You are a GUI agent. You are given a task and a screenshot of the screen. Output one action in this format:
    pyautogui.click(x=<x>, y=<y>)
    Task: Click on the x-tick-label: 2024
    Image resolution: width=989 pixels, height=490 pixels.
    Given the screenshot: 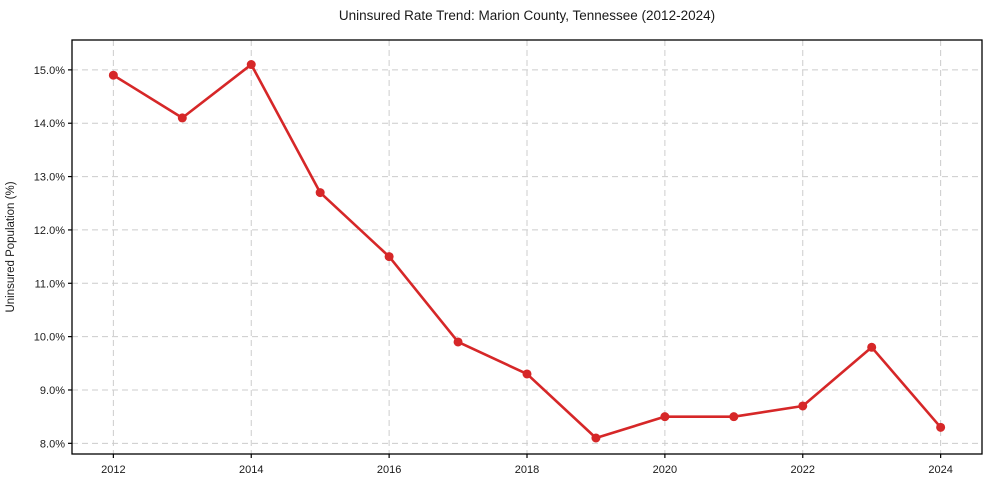 What is the action you would take?
    pyautogui.click(x=940, y=470)
    